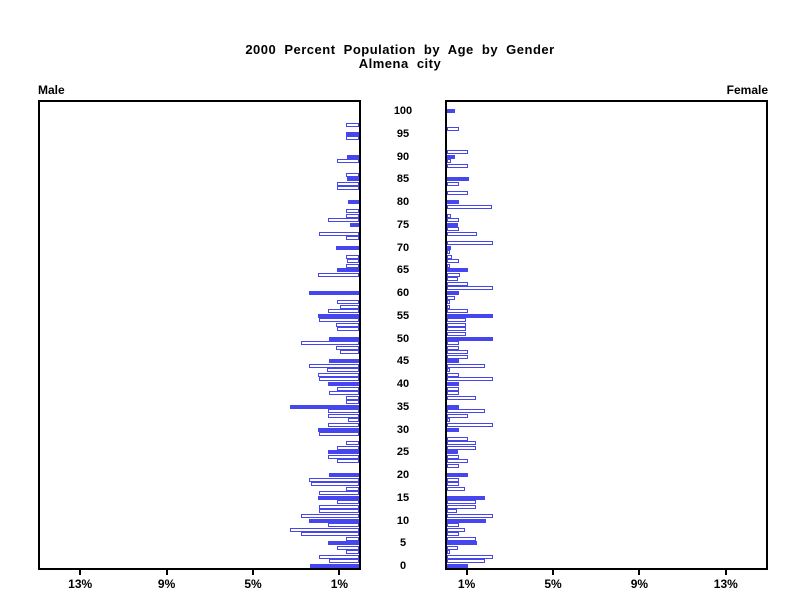 The height and width of the screenshot is (600, 800). Describe the element at coordinates (339, 584) in the screenshot. I see `male-axis-tick-label-1: 1%` at that location.